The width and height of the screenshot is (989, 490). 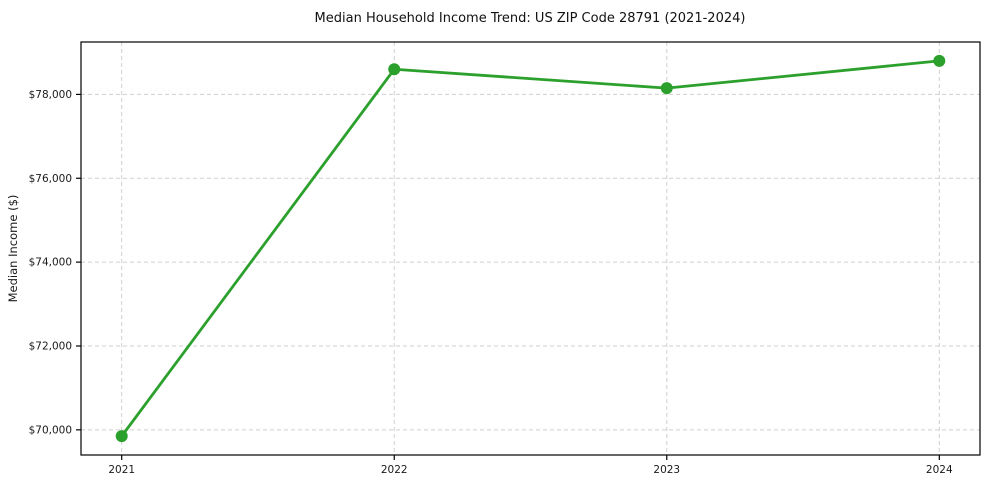 What do you see at coordinates (394, 69) in the screenshot?
I see `data-point-2022` at bounding box center [394, 69].